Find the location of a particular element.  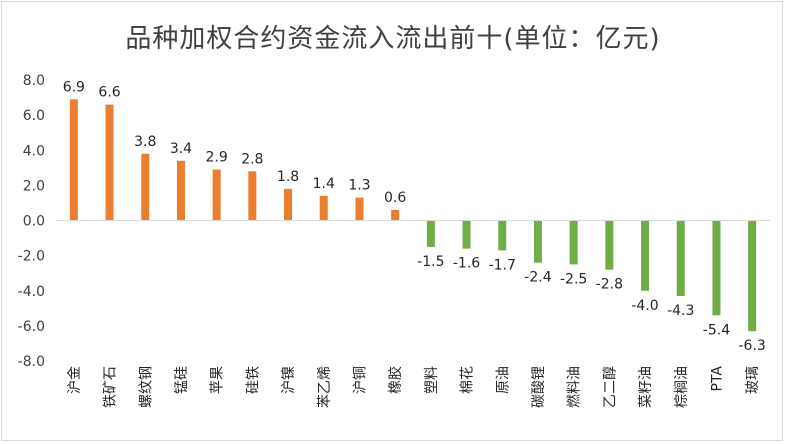

y-tick-label: 8.0 is located at coordinates (34, 81).